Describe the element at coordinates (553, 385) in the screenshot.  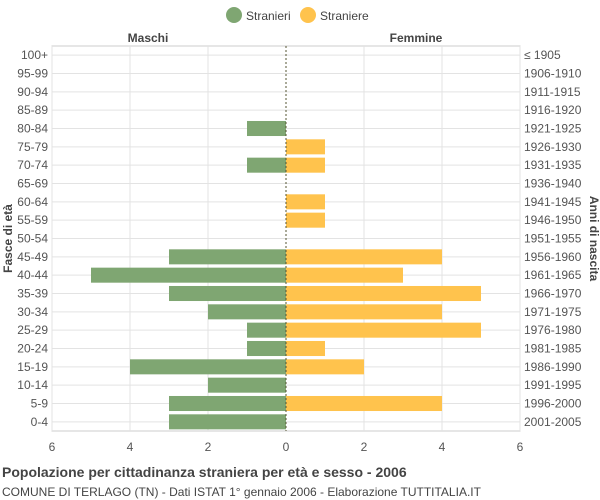
I see `birth-year-label: 1991-1995` at that location.